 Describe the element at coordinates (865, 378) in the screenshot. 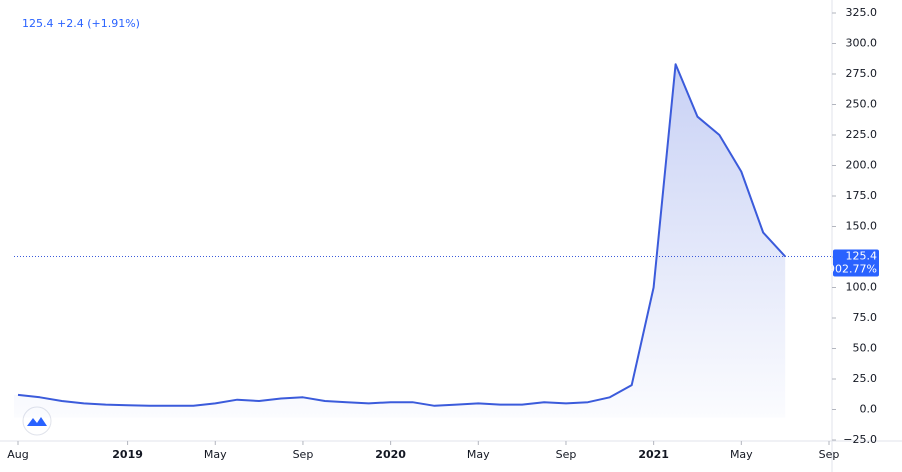

I see `y-tick-label: 25.0` at that location.